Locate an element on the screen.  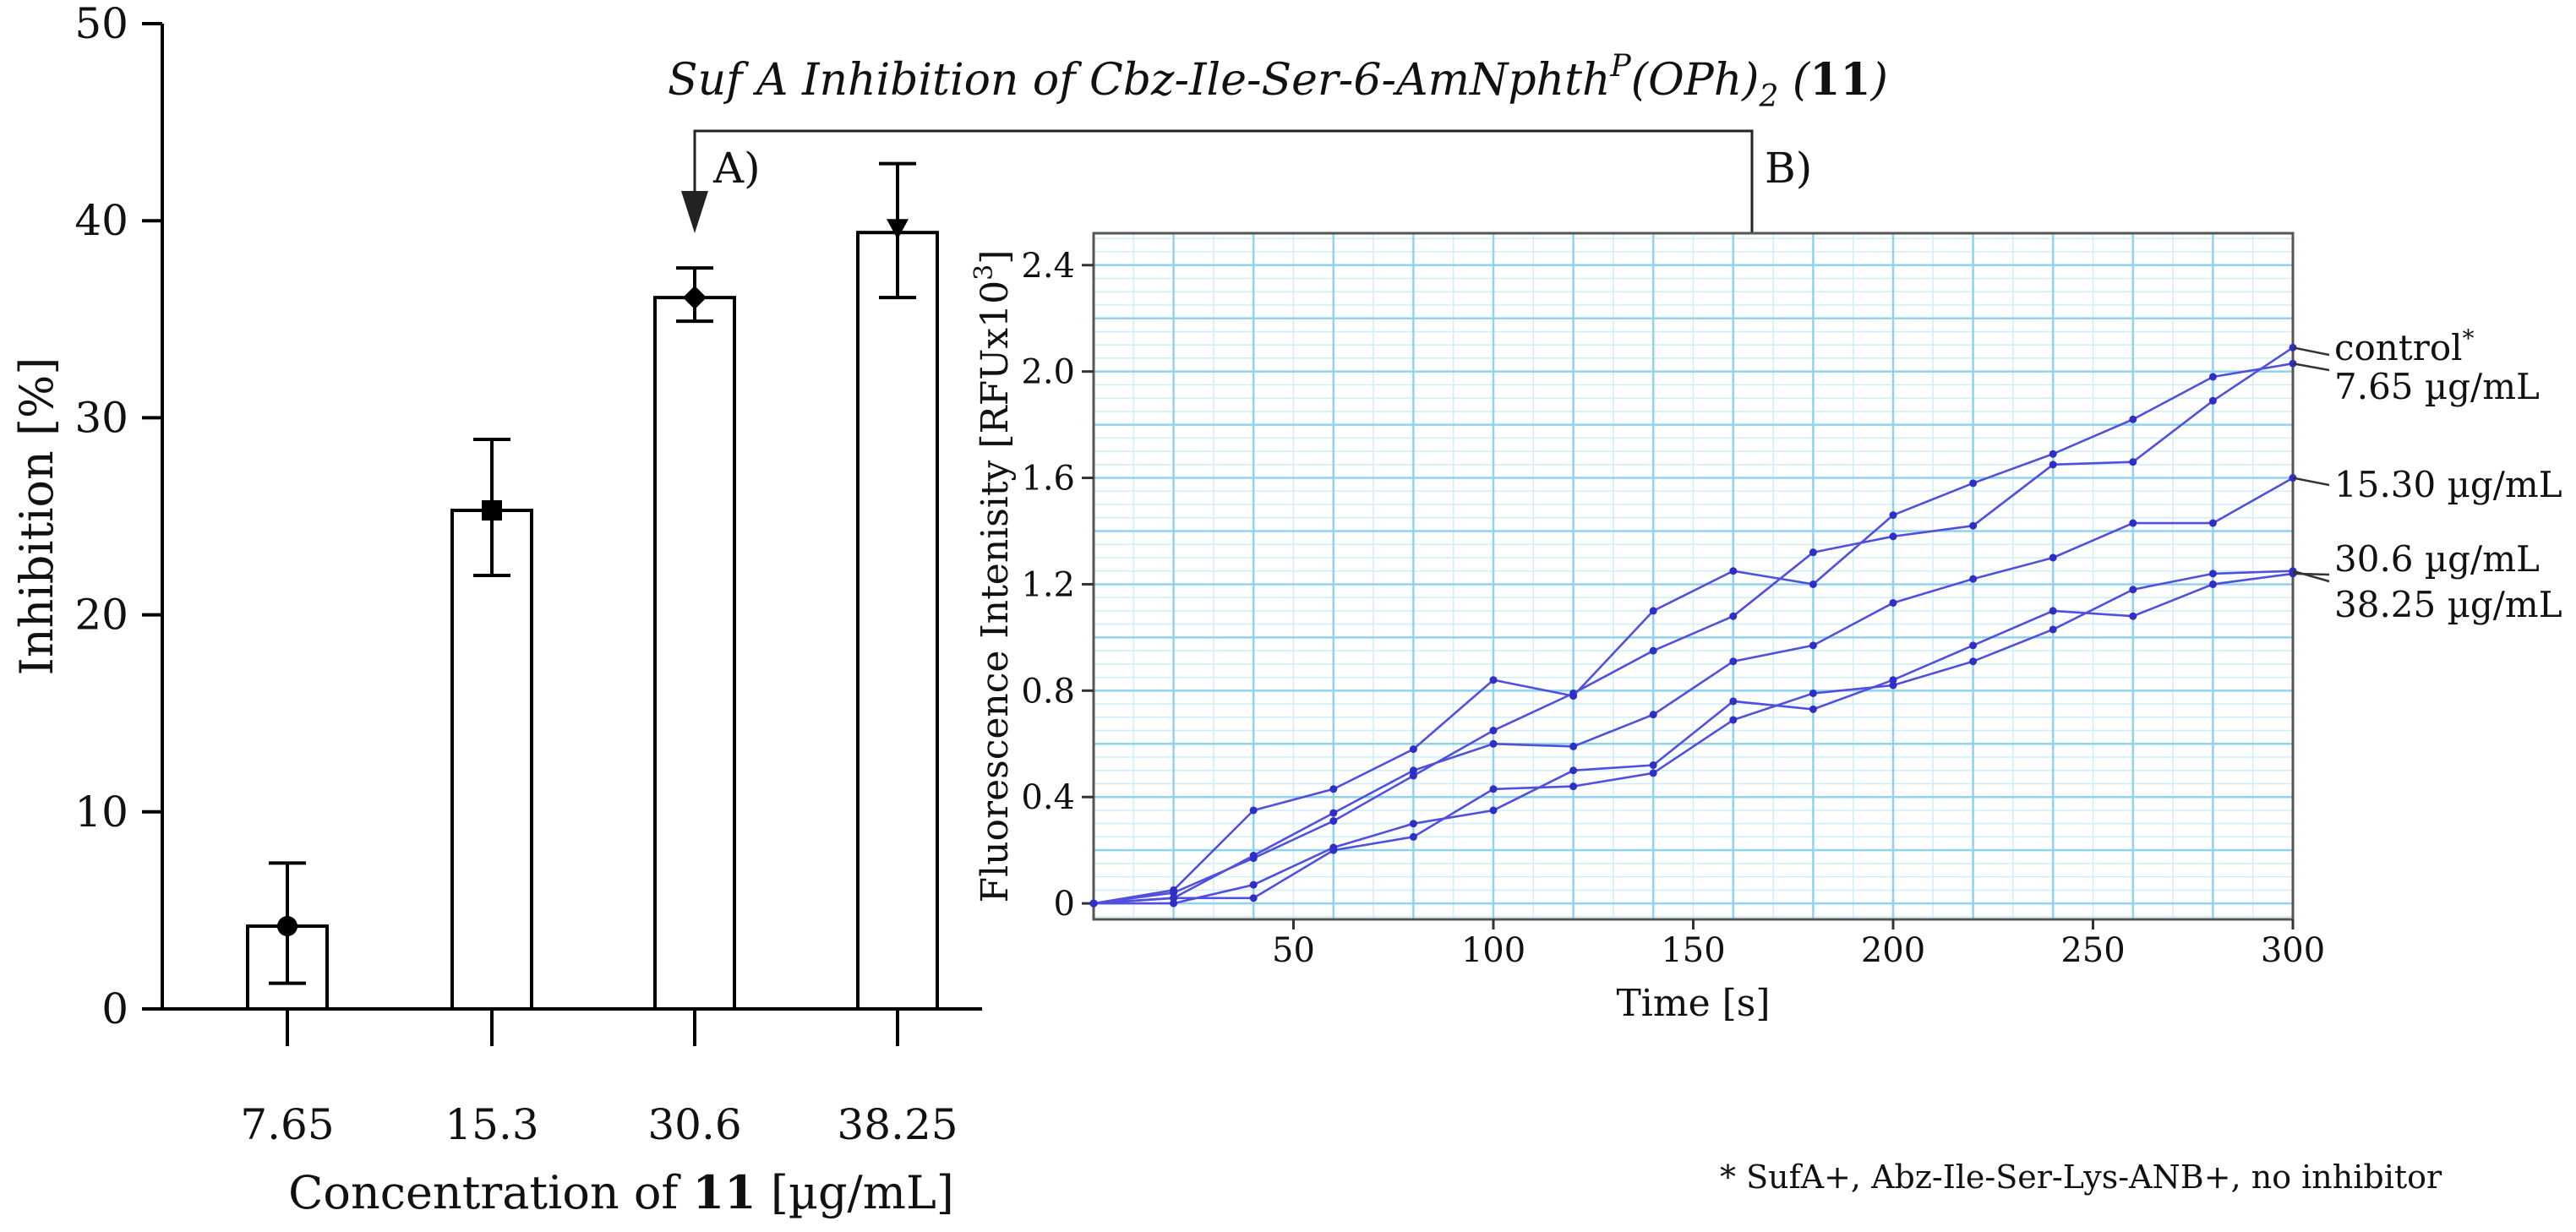
series-label-text: 30.6 µg/mL is located at coordinates (2437, 559).